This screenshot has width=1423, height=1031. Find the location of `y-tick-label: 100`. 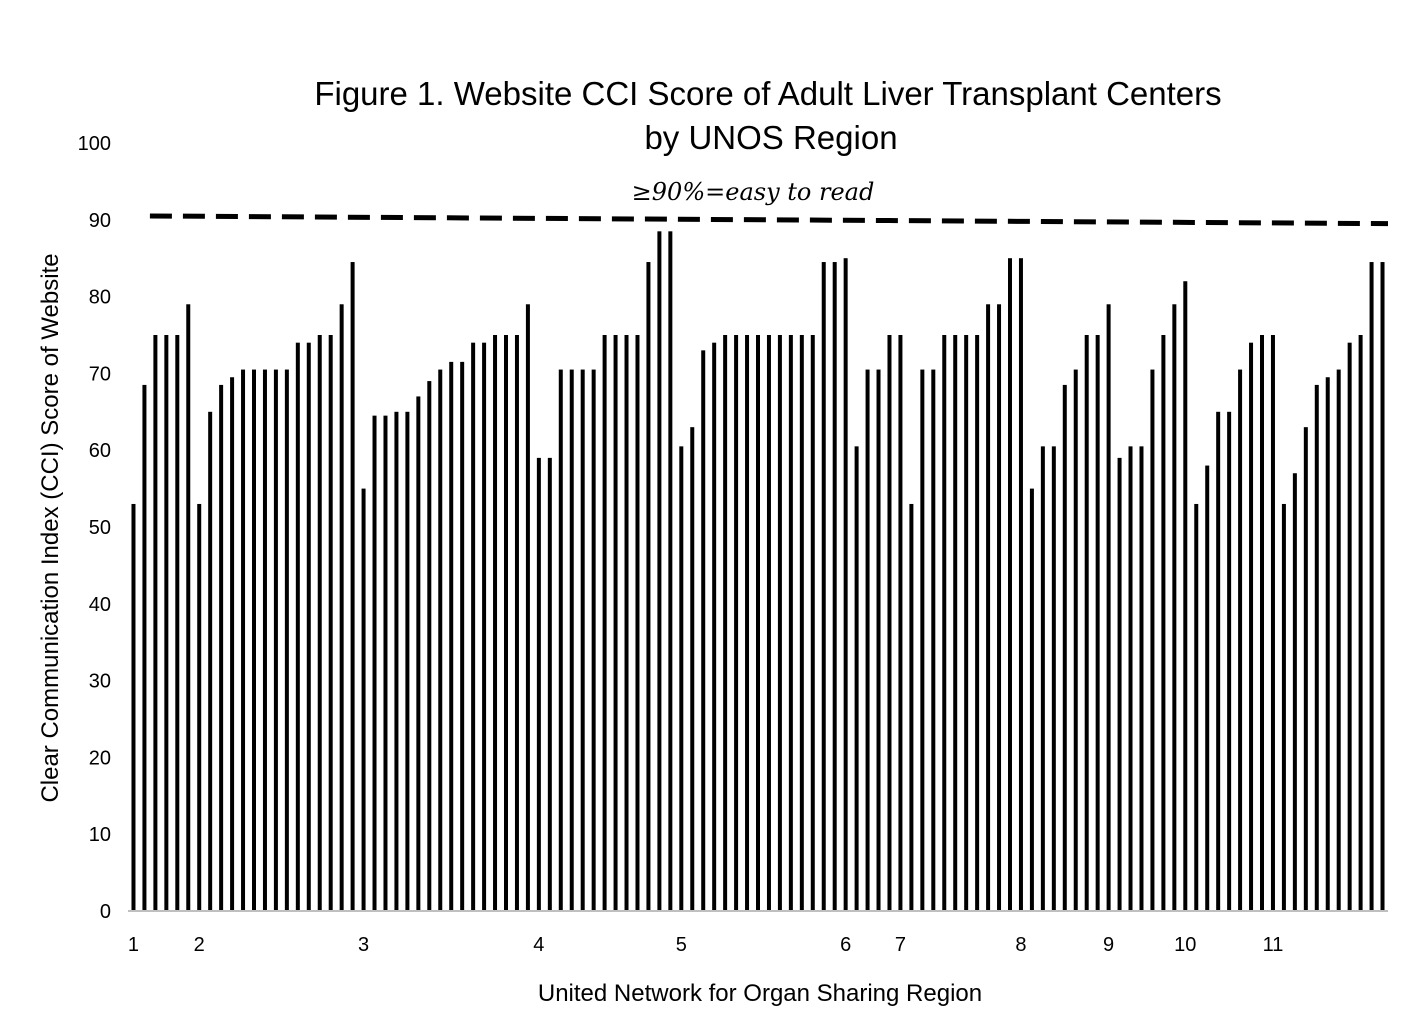

y-tick-label: 100 is located at coordinates (94, 144).